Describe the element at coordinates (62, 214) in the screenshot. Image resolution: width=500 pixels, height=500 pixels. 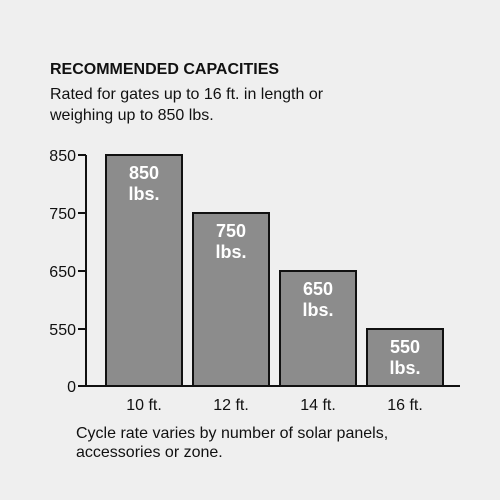
I see `y-tick-label: 750` at that location.